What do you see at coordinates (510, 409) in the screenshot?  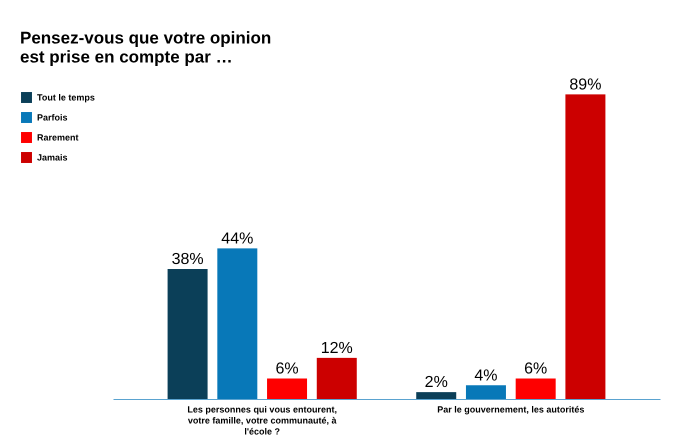 I see `x-tick-label: Par le gouvernement, les autorités` at bounding box center [510, 409].